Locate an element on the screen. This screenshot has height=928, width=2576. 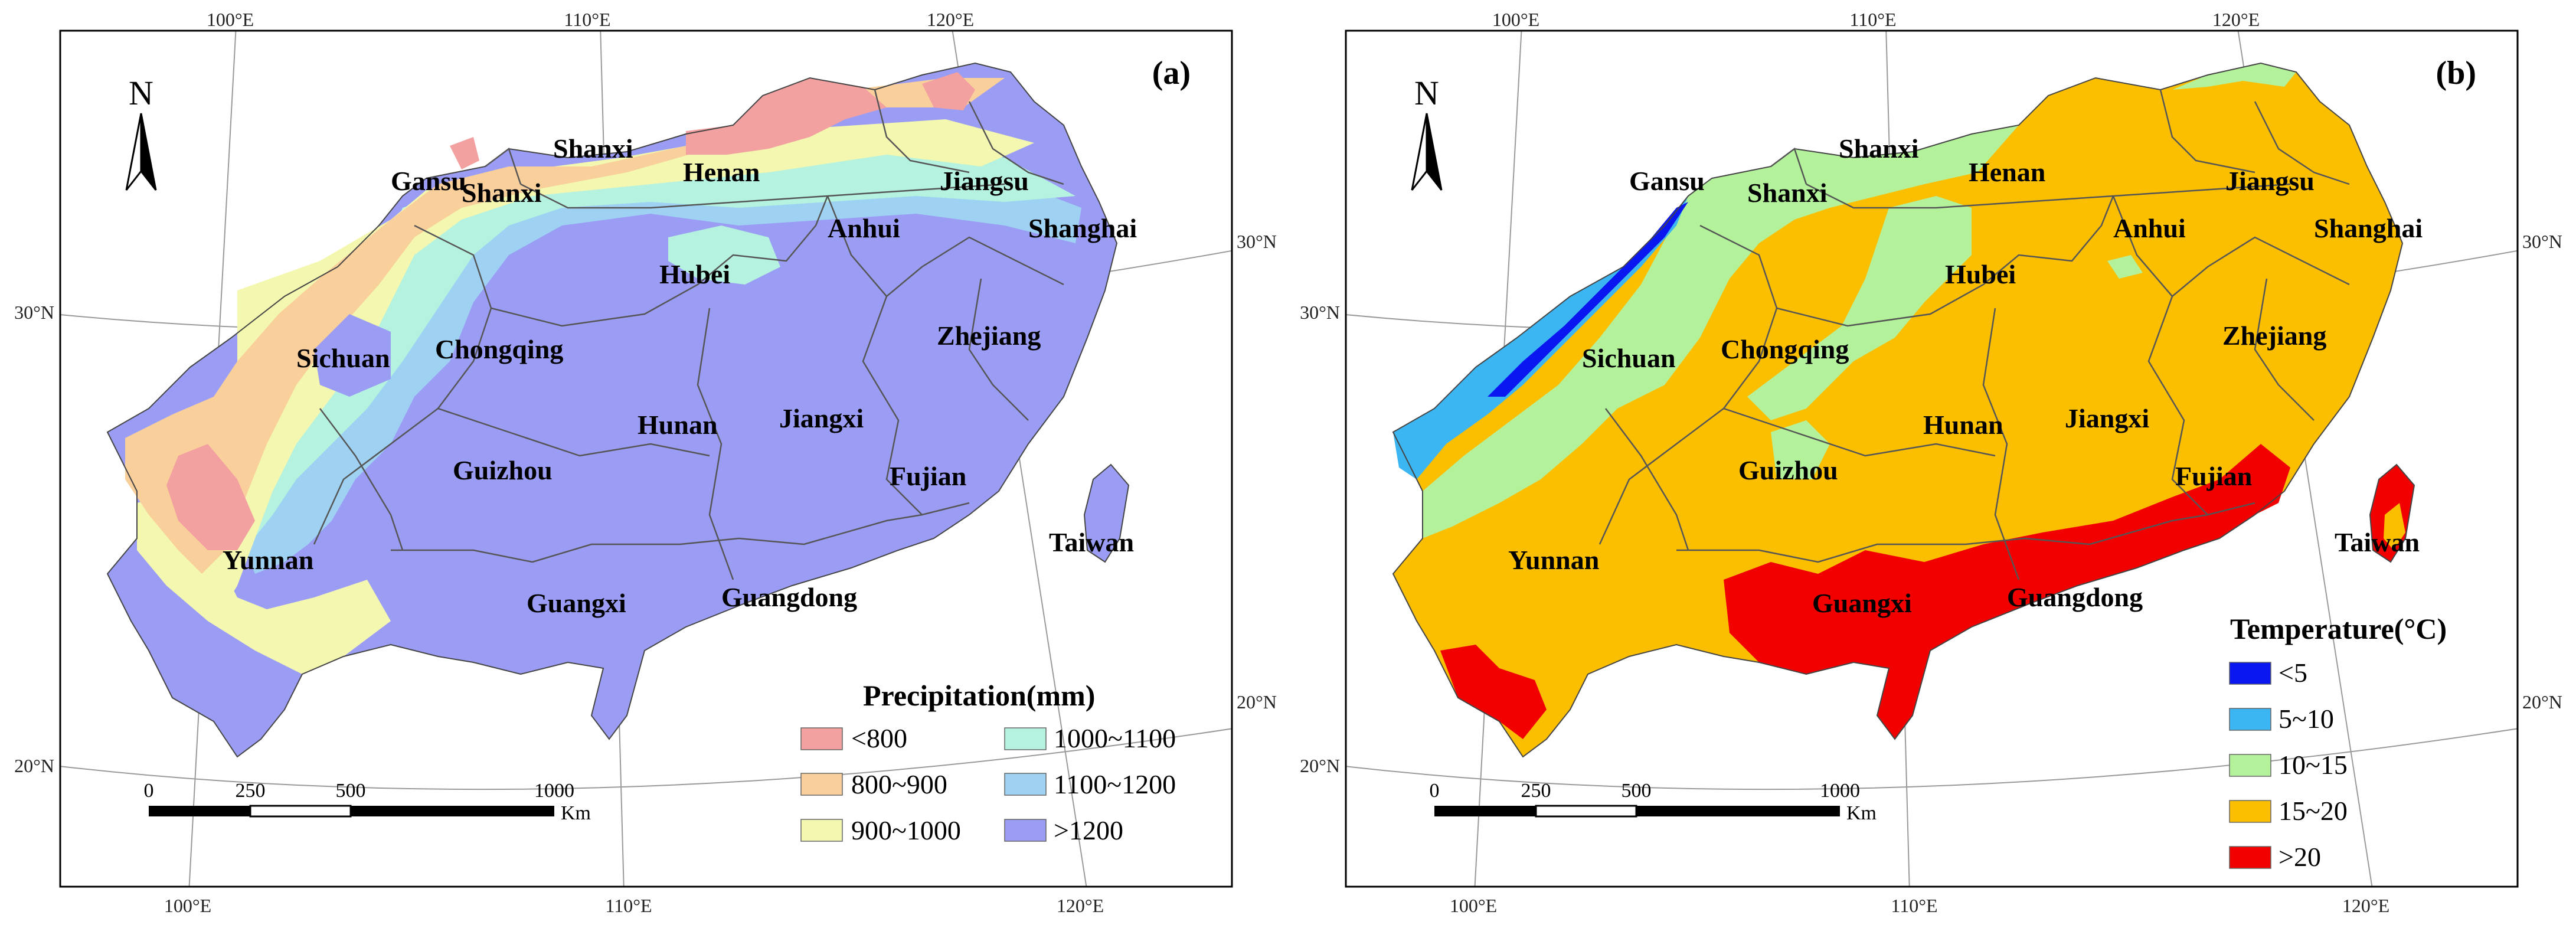
panel-label-b: (b) is located at coordinates (2456, 73).